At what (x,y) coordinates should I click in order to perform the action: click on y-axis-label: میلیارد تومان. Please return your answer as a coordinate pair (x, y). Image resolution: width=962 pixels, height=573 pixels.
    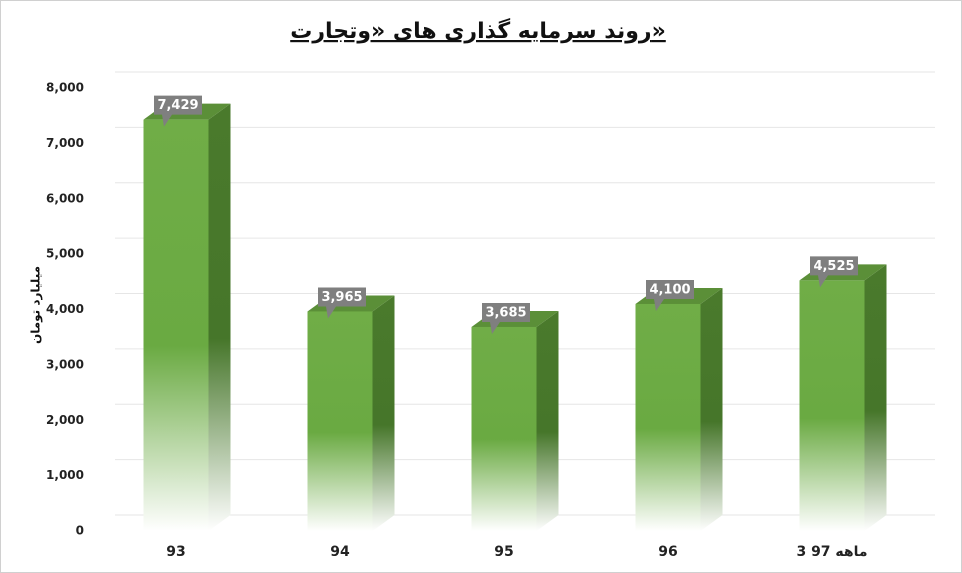
    Looking at the image, I should click on (36, 305).